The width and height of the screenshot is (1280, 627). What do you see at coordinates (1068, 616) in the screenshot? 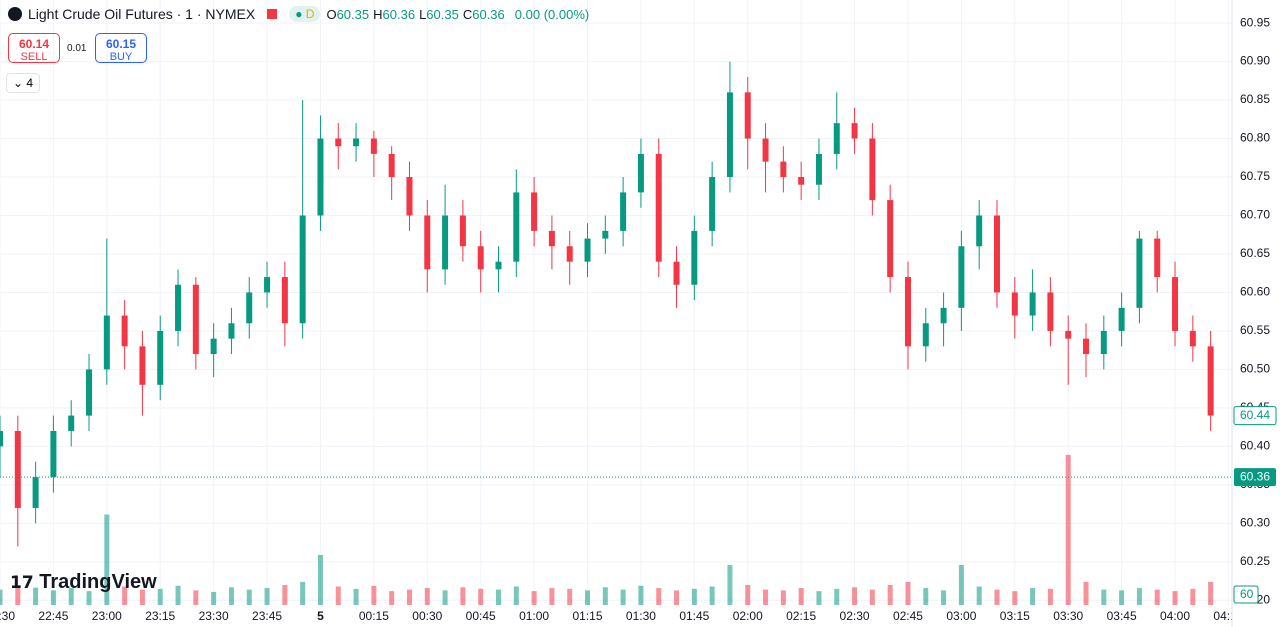
I see `x-tick-label: 03:30` at bounding box center [1068, 616].